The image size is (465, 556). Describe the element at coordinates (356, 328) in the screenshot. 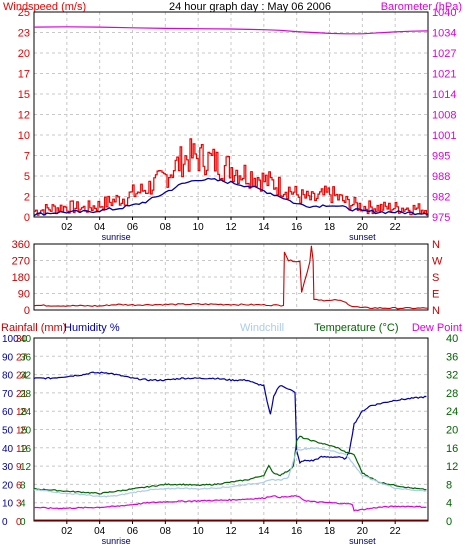

I see `temperature-axis-label: Temperature (°C)` at that location.